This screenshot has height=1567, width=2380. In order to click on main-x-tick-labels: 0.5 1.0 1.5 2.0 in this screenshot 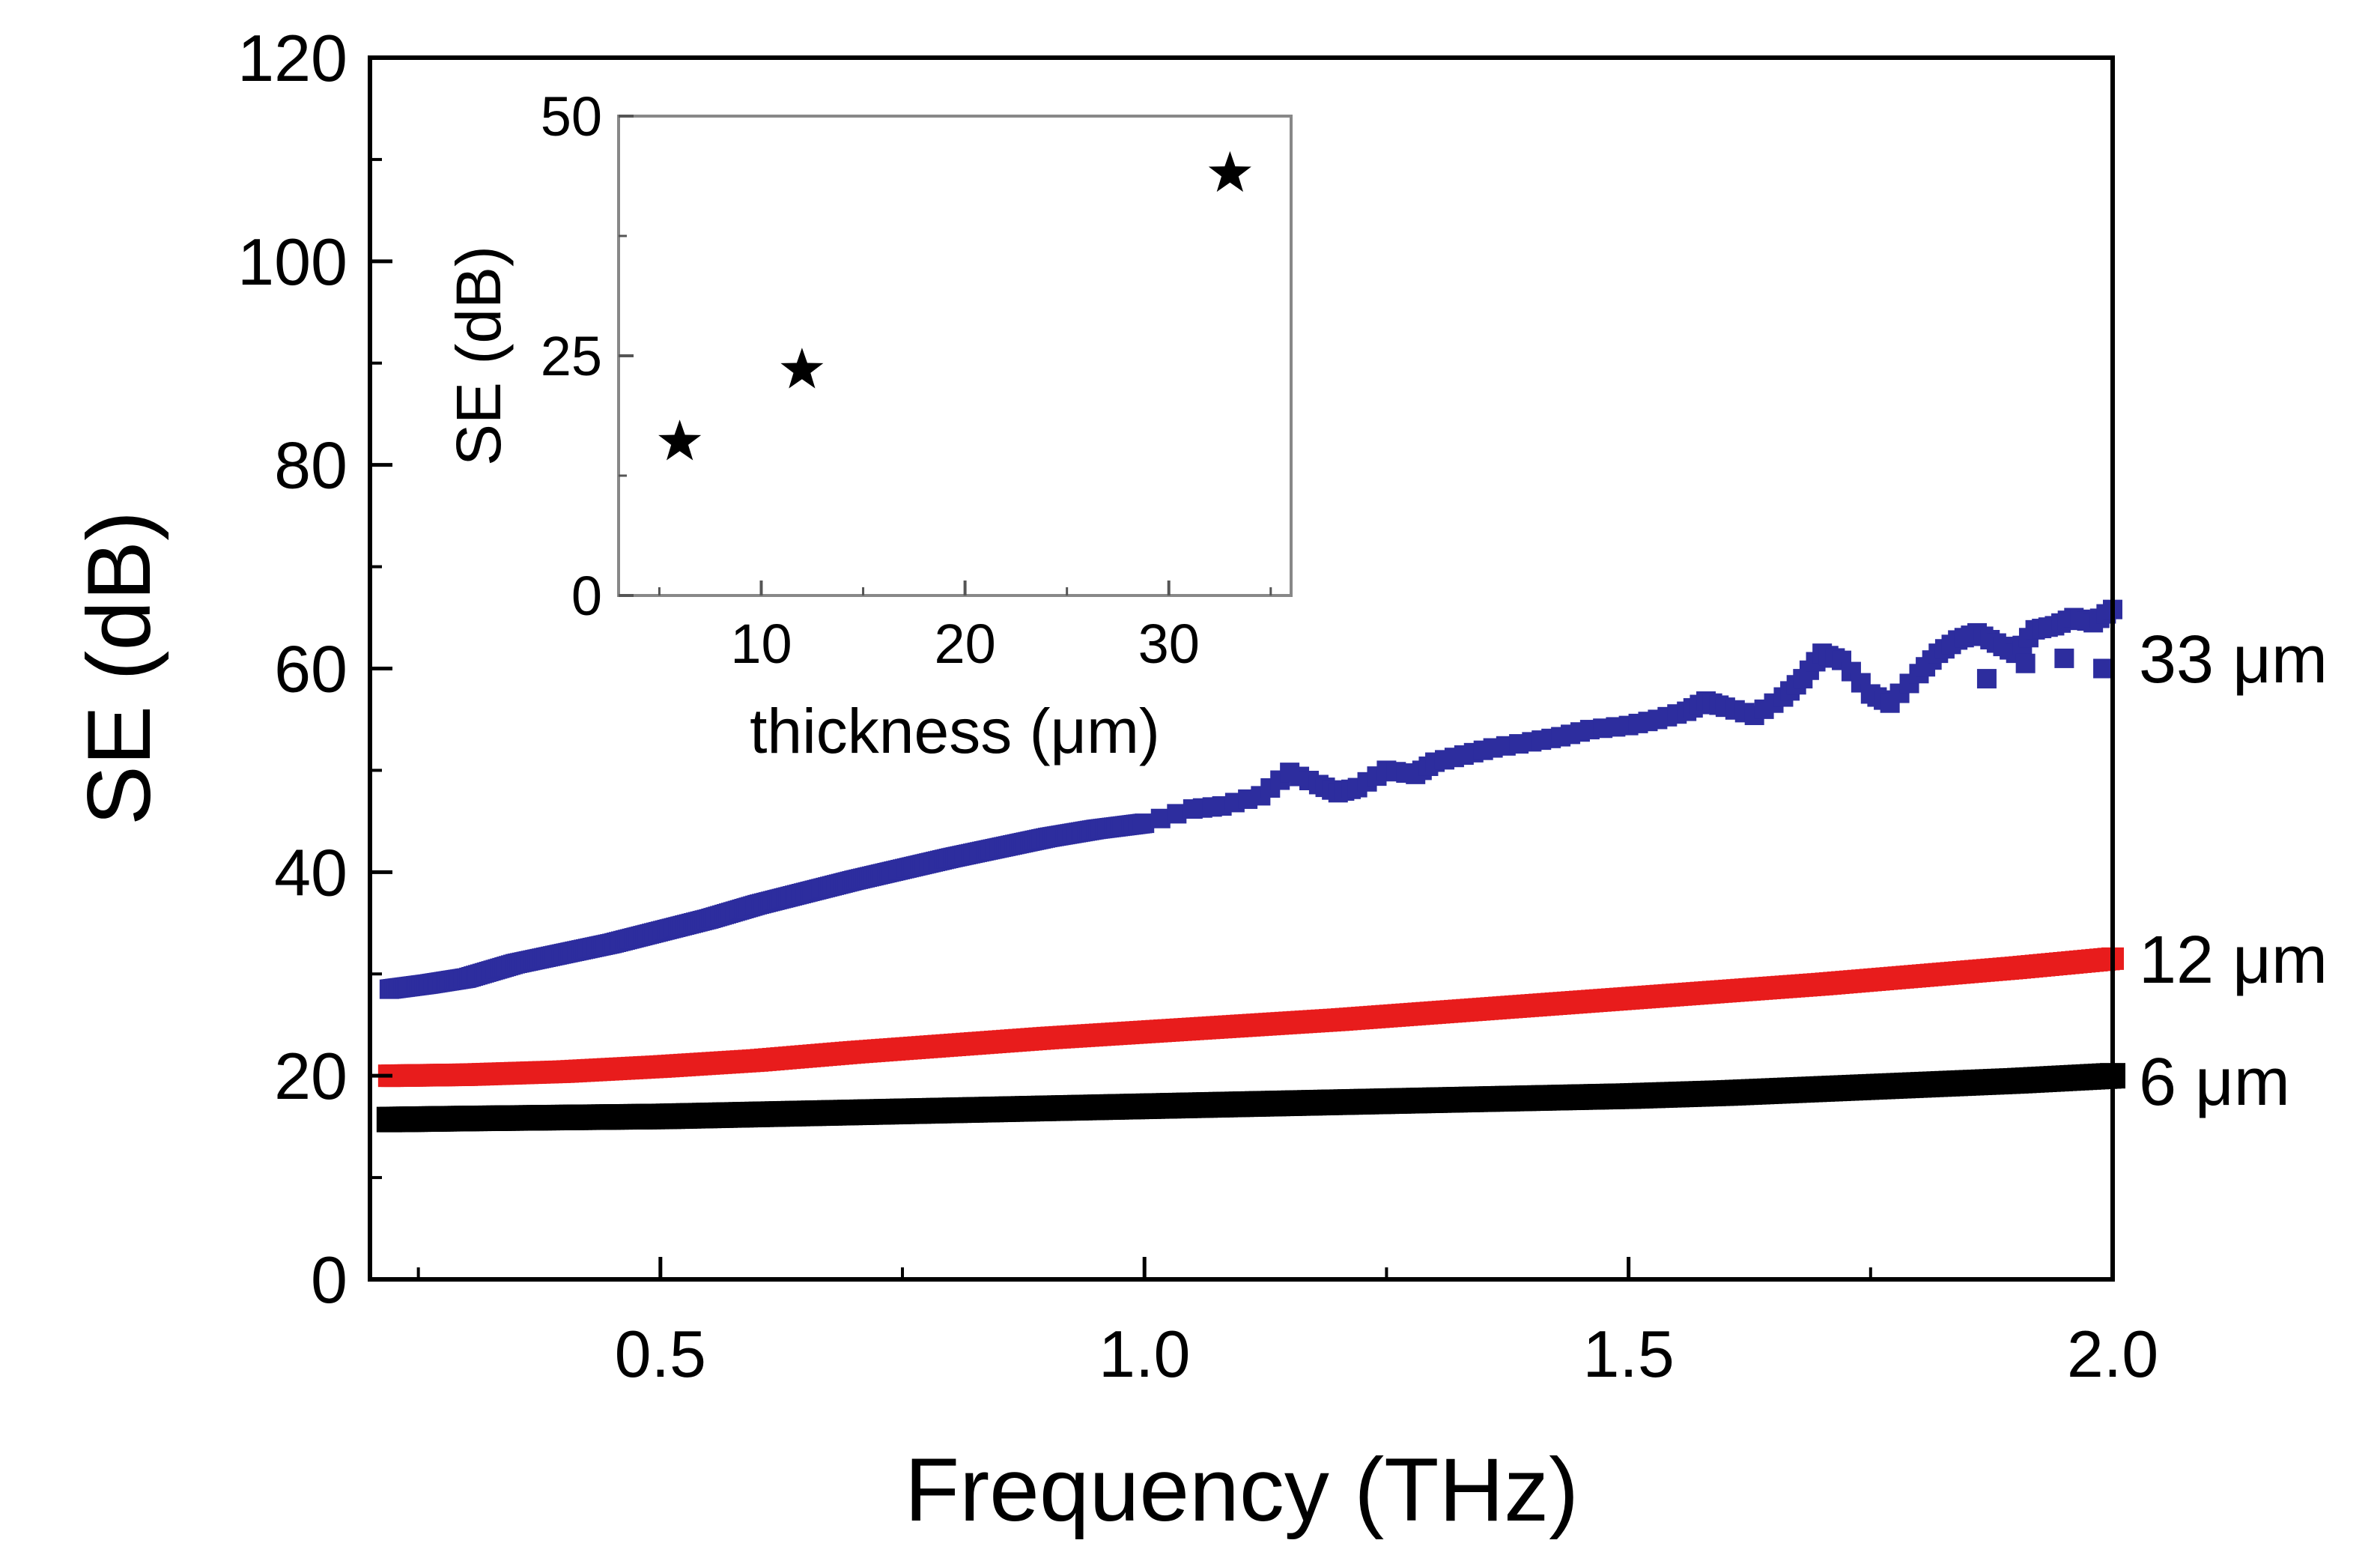, I will do `click(1387, 1354)`.